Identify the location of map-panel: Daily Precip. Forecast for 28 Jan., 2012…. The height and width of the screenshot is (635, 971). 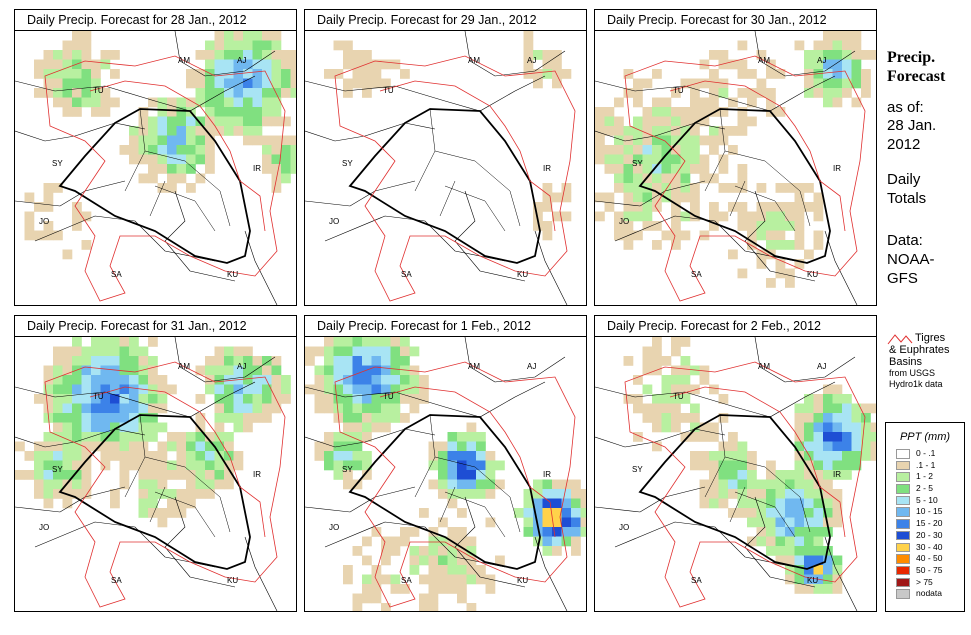
(155, 157).